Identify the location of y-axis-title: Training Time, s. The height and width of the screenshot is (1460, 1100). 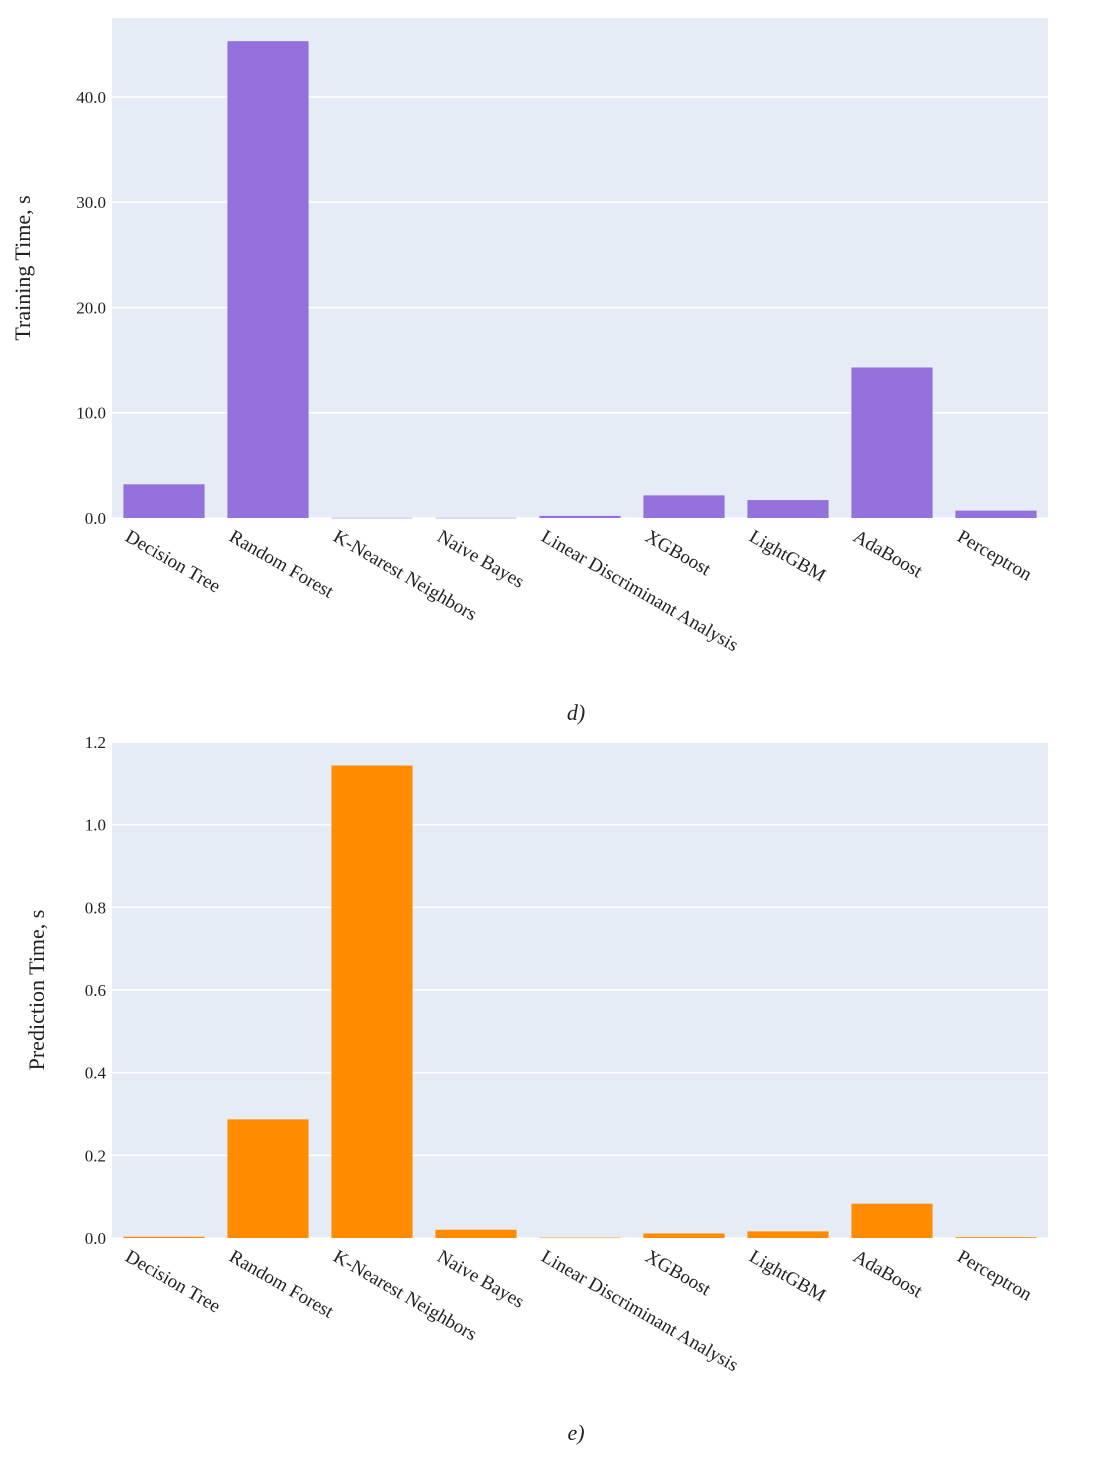
(22, 267).